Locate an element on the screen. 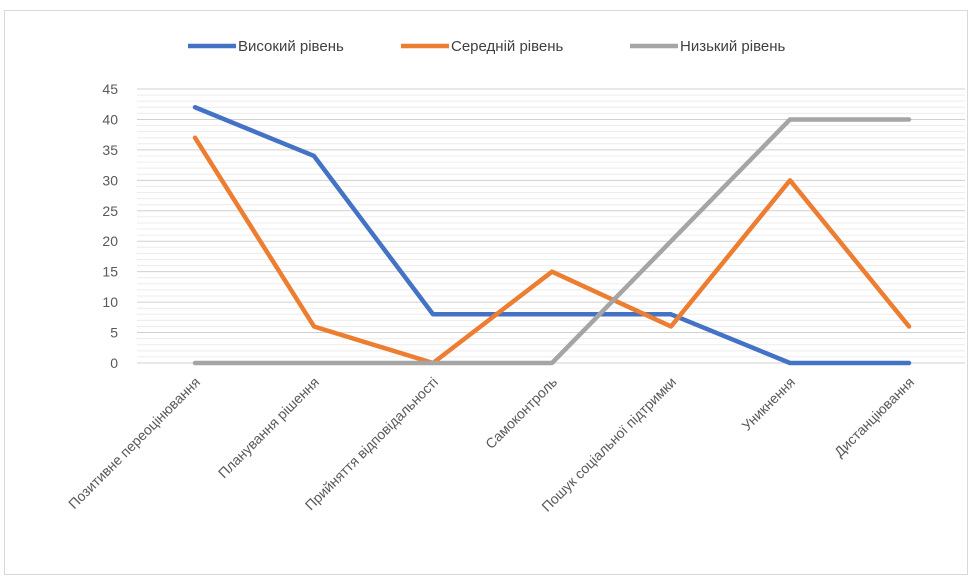  y-tick-label: 15 is located at coordinates (110, 272).